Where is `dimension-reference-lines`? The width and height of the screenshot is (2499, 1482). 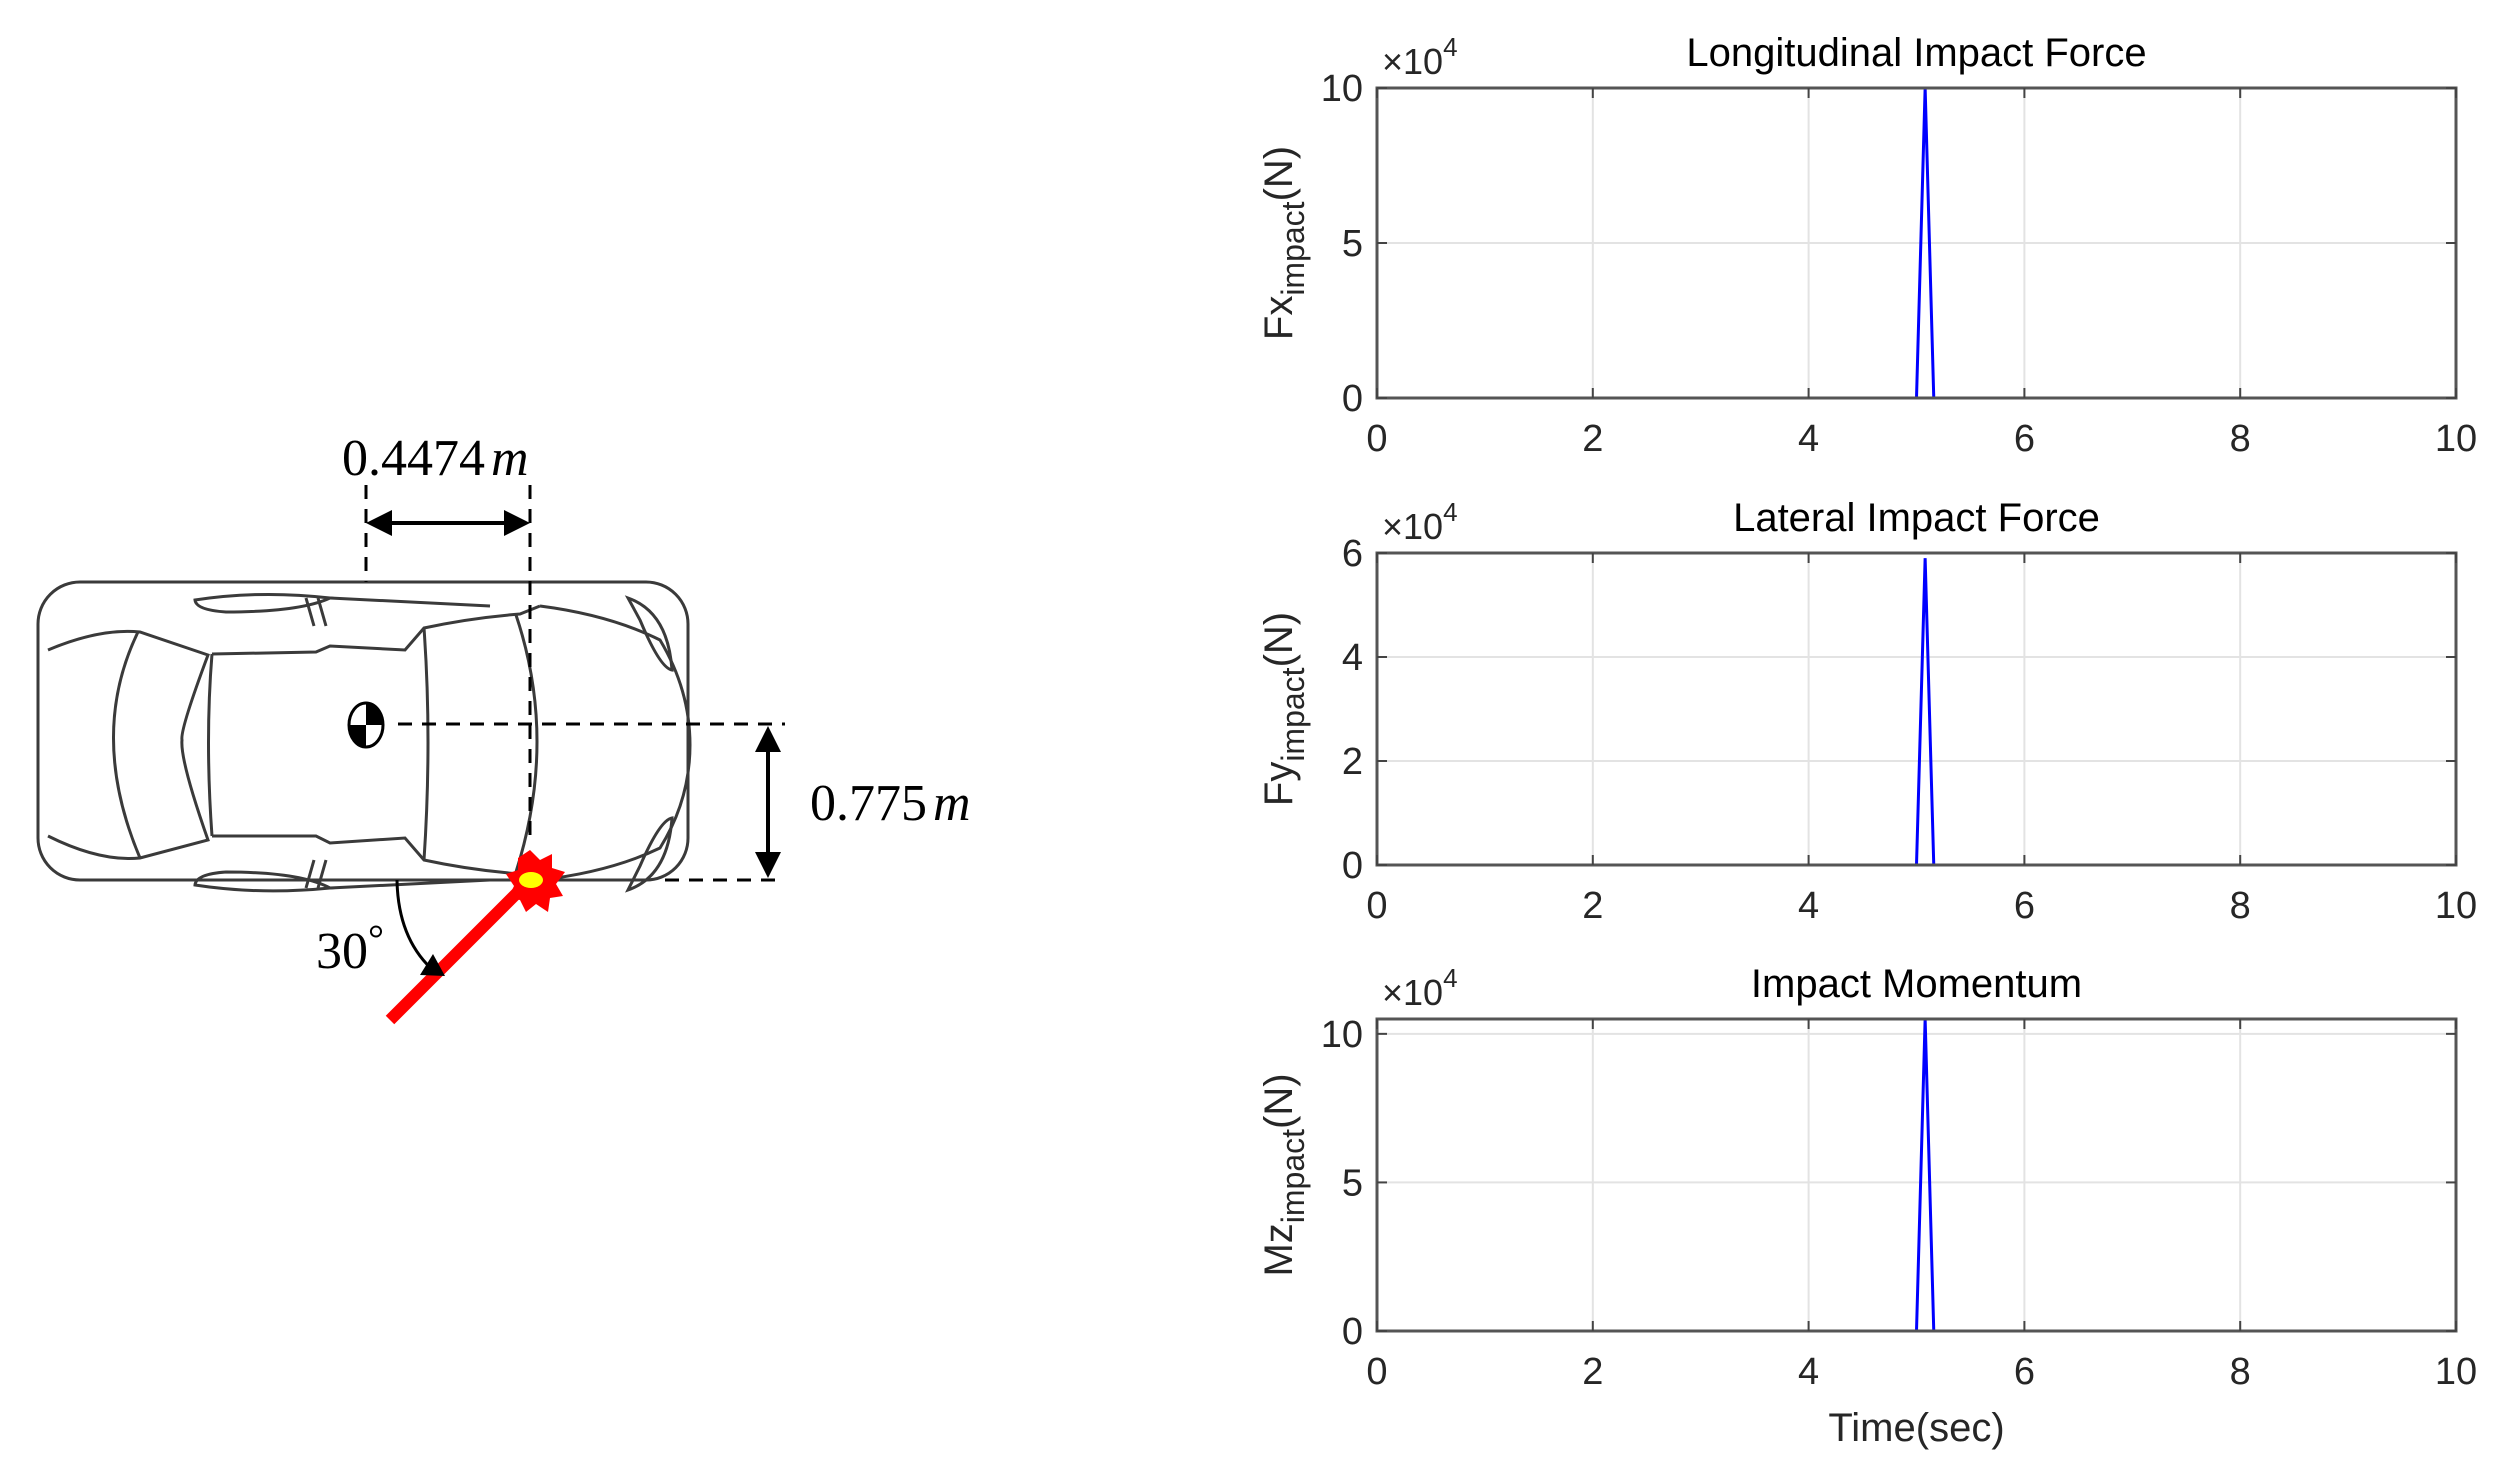
dimension-reference-lines is located at coordinates (574, 683).